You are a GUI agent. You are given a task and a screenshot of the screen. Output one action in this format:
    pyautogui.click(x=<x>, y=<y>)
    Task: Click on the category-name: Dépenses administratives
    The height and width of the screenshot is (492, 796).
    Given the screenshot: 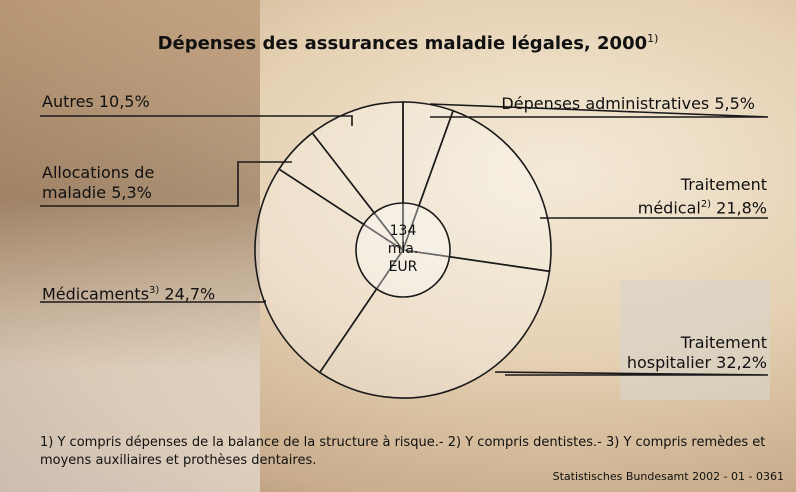 What is the action you would take?
    pyautogui.click(x=605, y=103)
    